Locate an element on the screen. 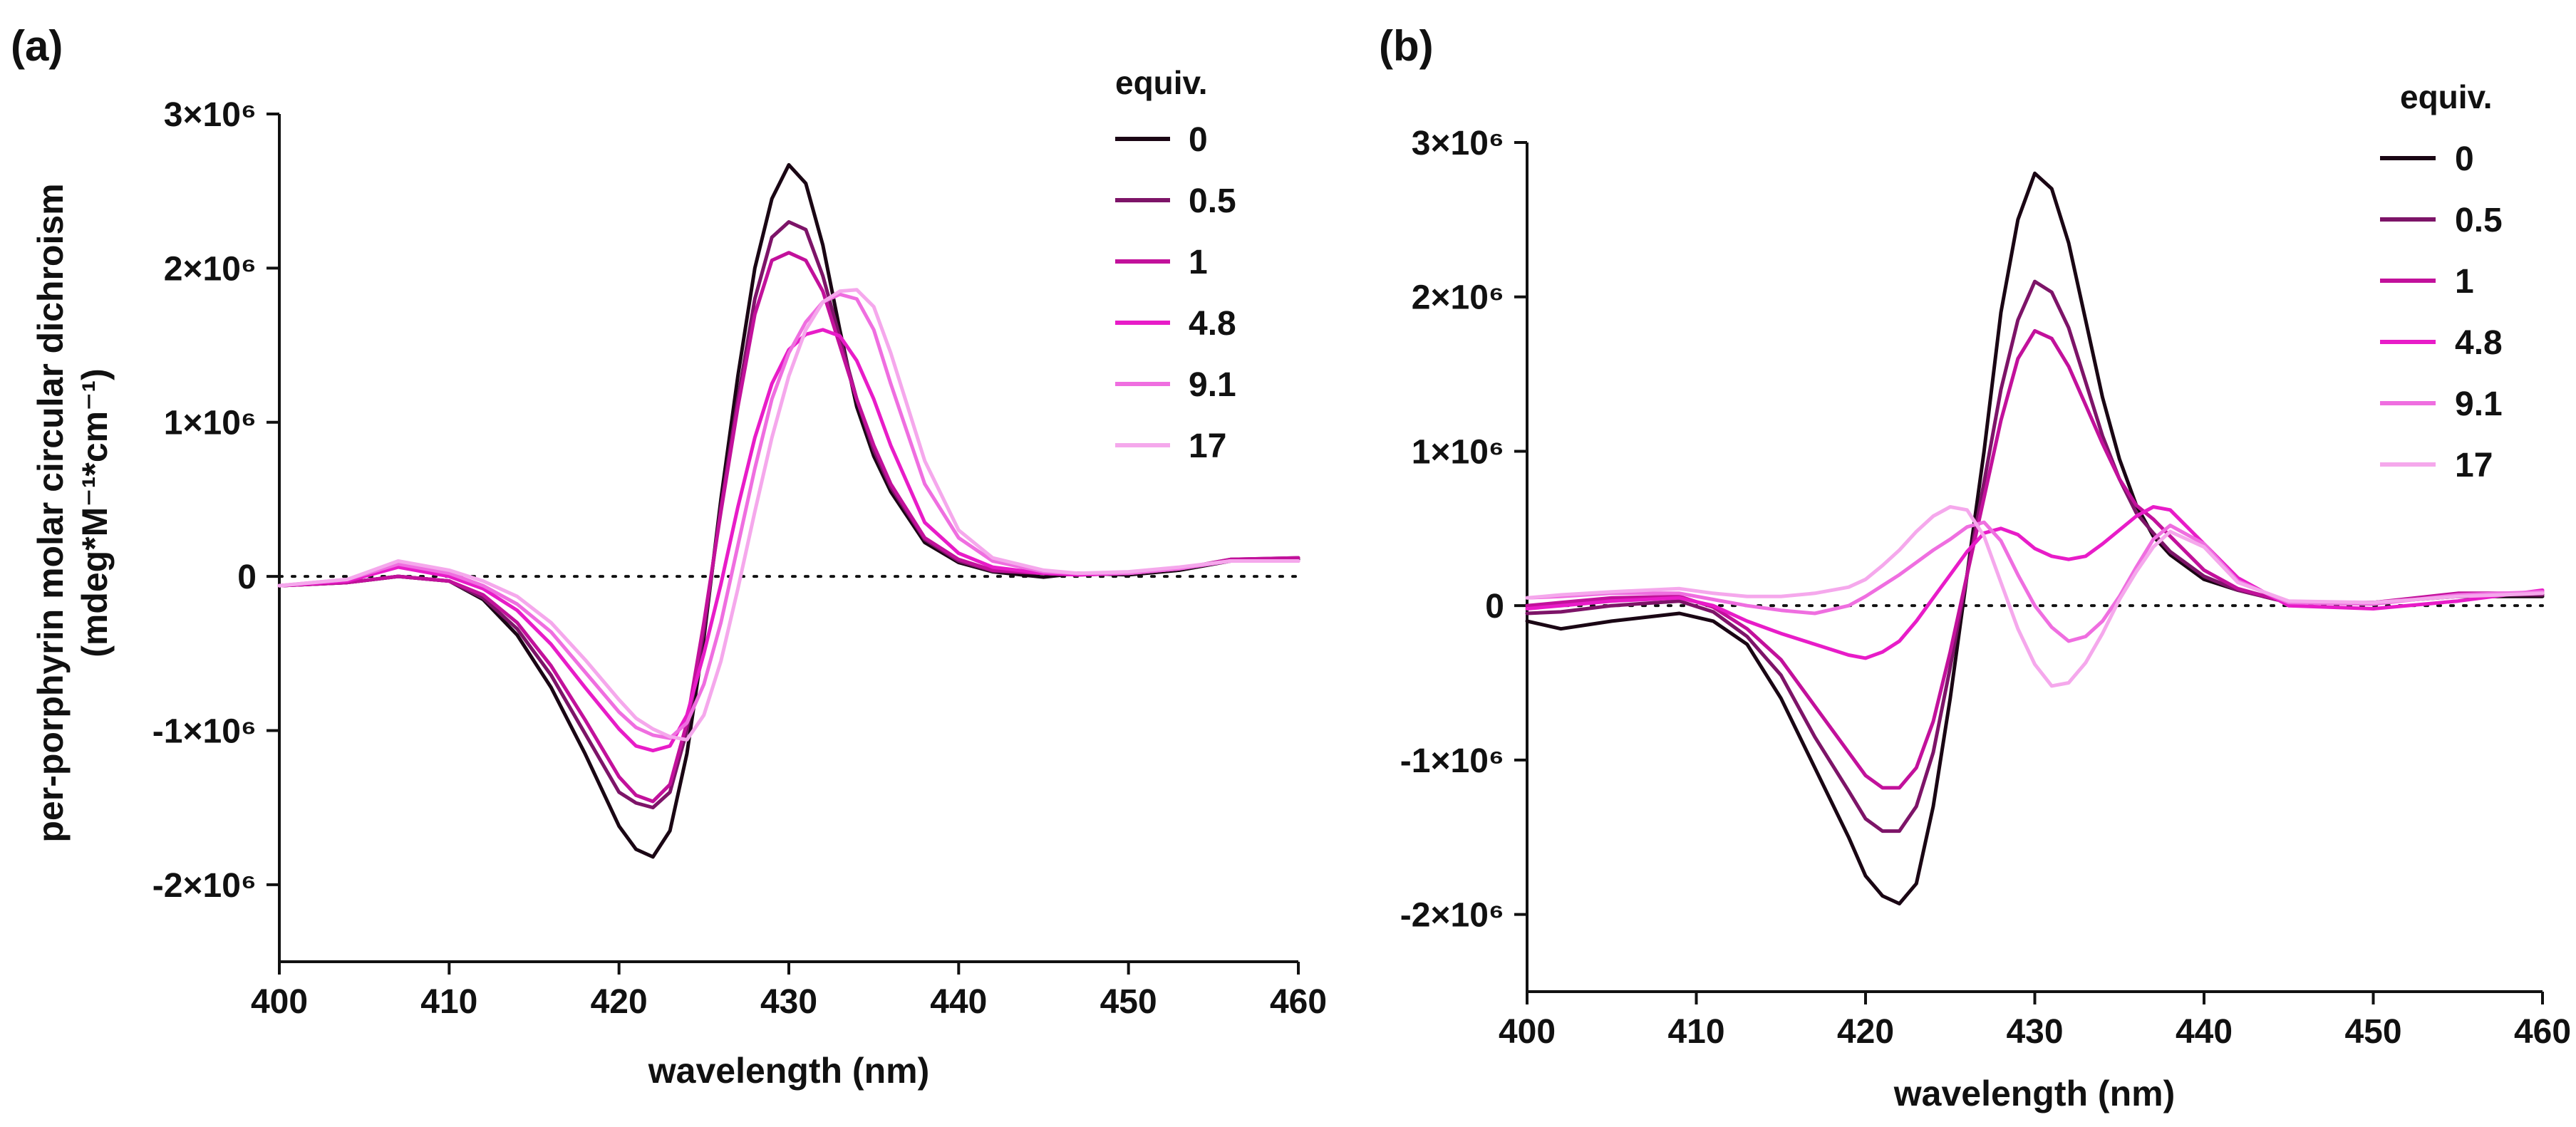 The height and width of the screenshot is (1127, 2576). panel-a-legend: equiv. 0 0.5 1 4.8 9.1 17 is located at coordinates (1175, 264).